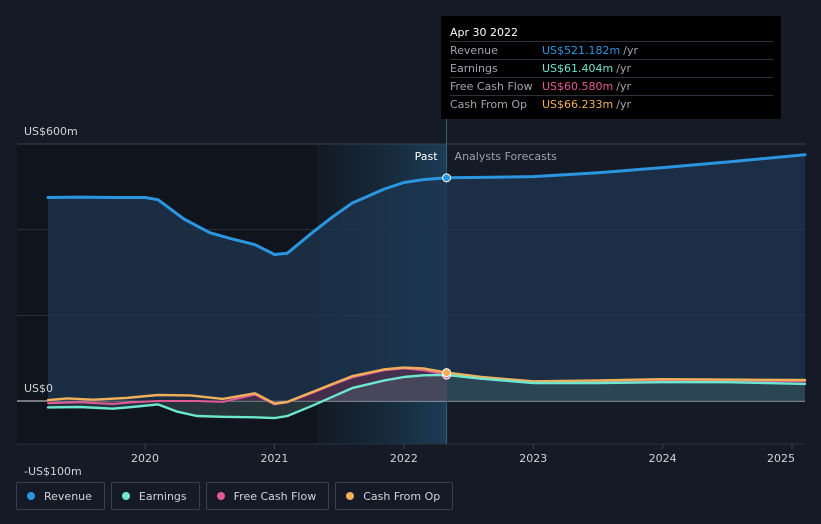 The width and height of the screenshot is (821, 524). I want to click on tooltip-label: Free Cash Flow, so click(491, 86).